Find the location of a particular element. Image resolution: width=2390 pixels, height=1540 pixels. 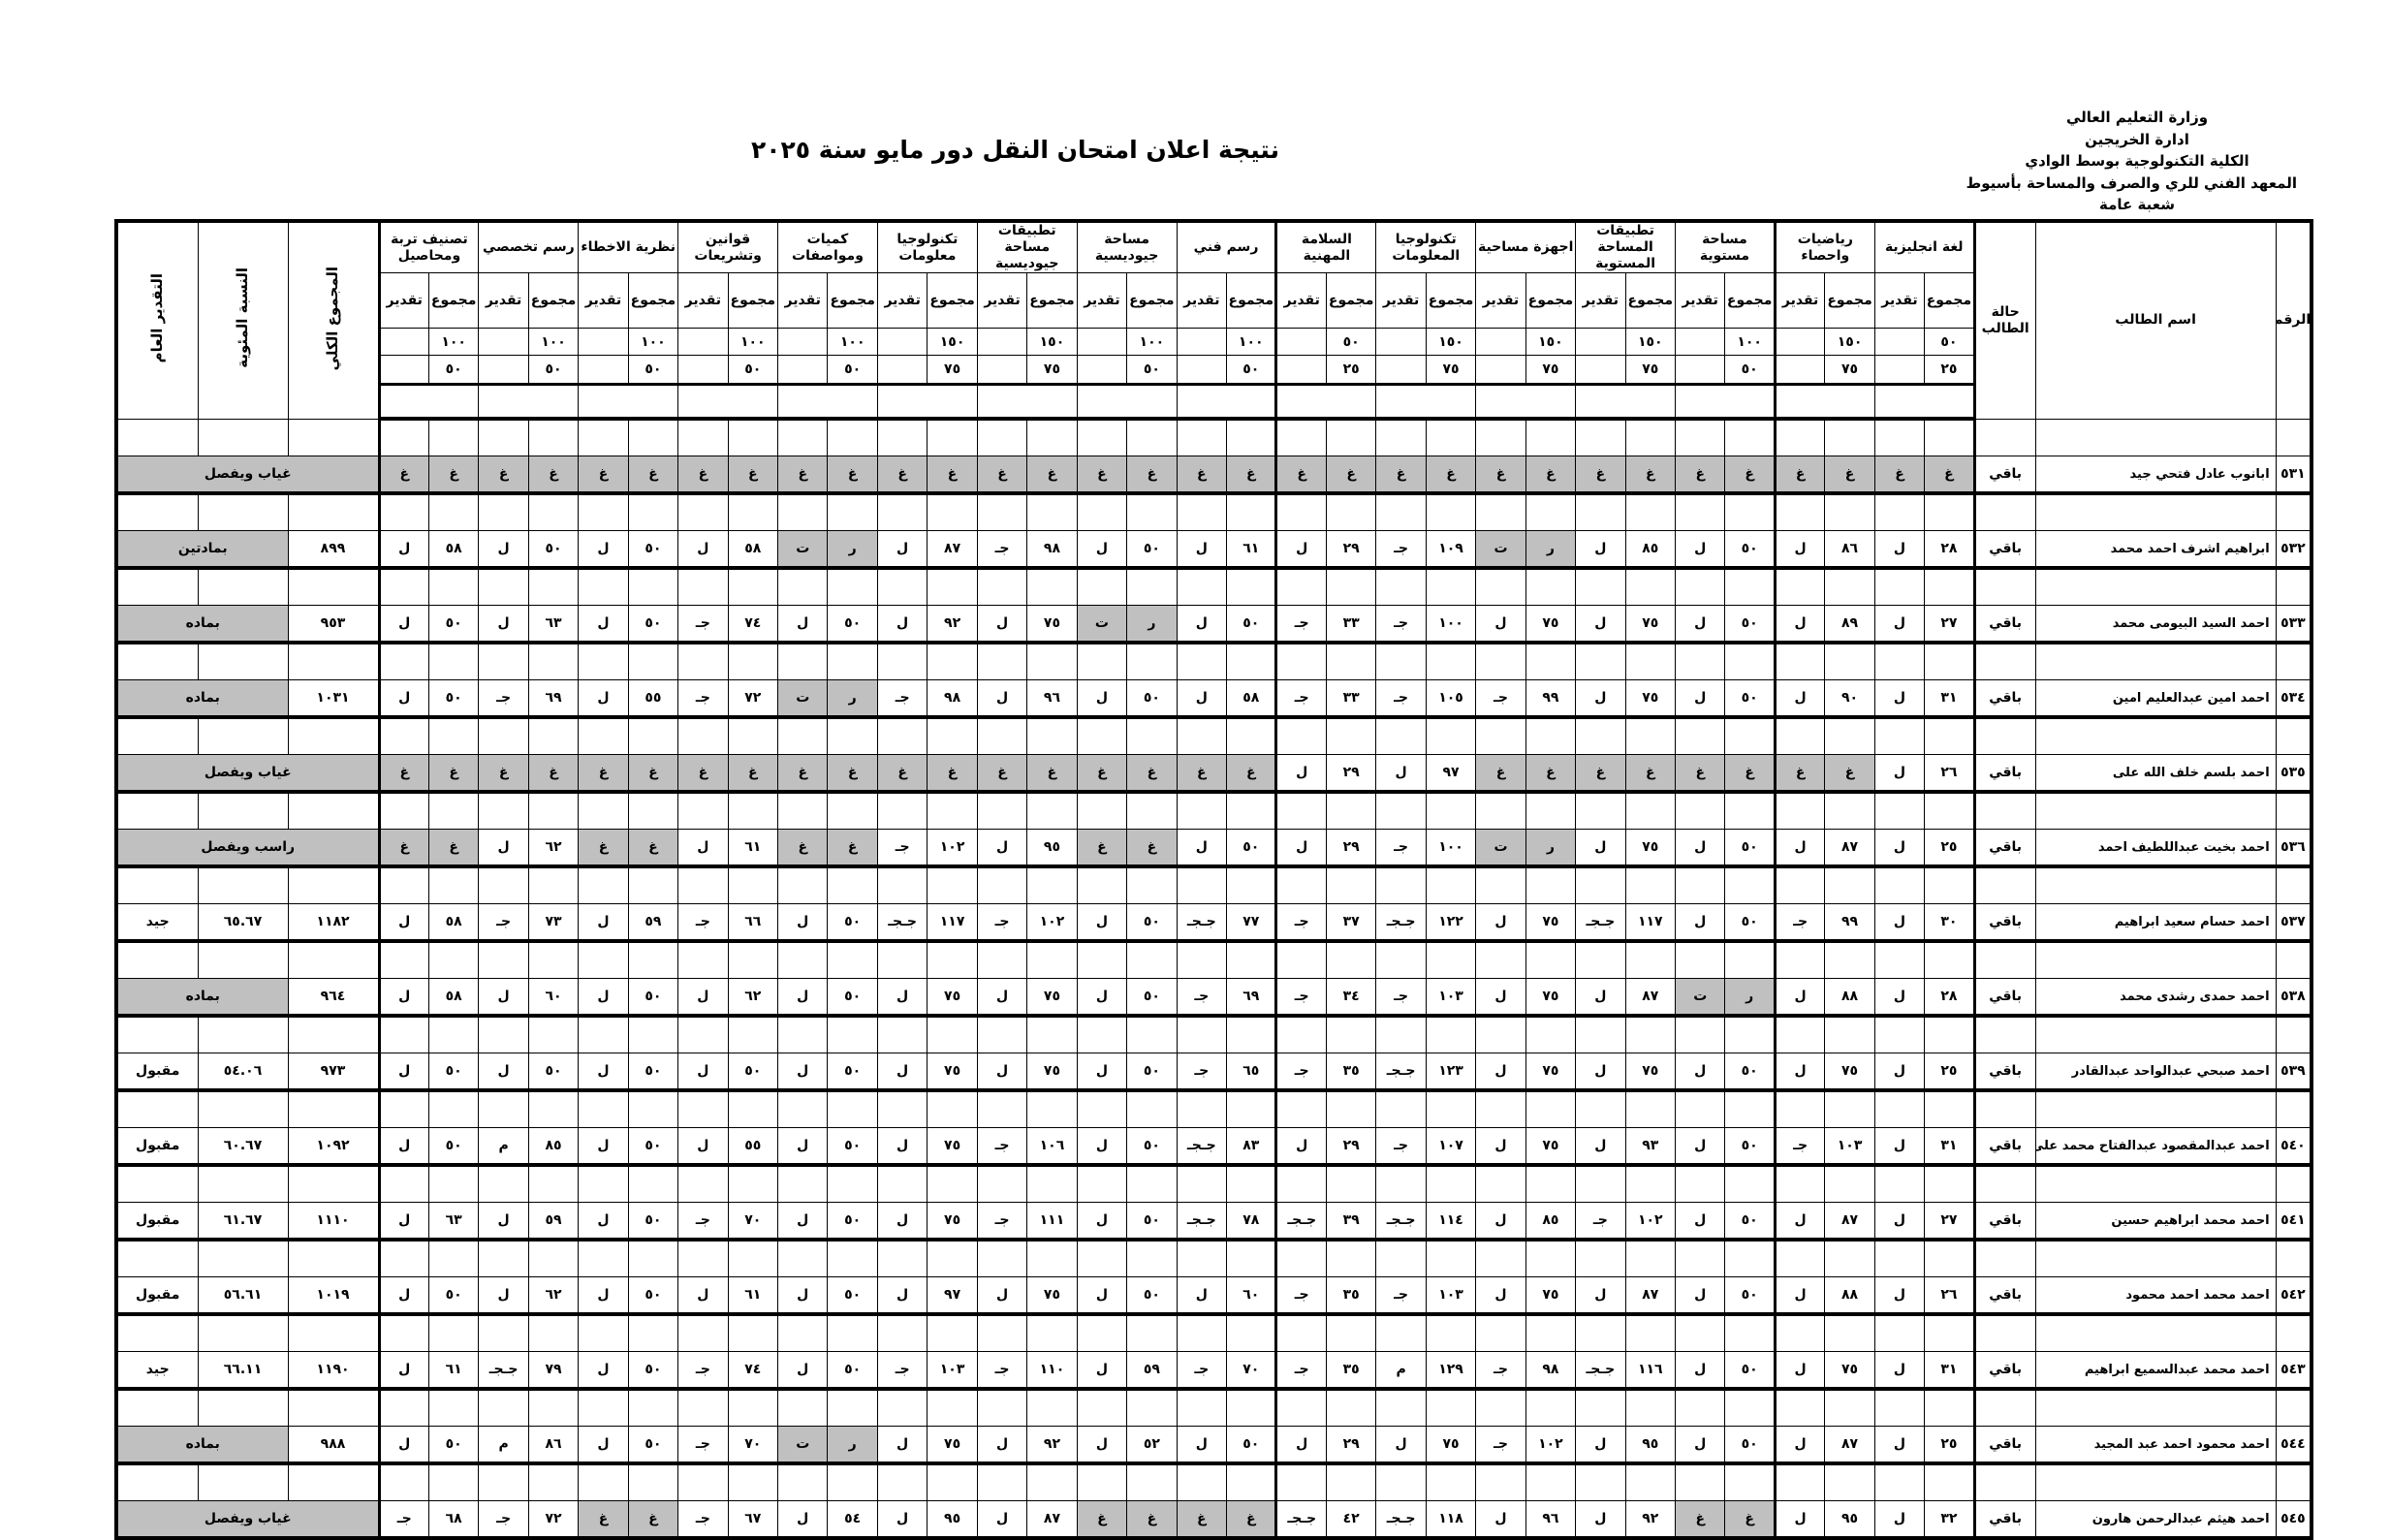

total-mark: ١٠٣١ is located at coordinates (334, 699).